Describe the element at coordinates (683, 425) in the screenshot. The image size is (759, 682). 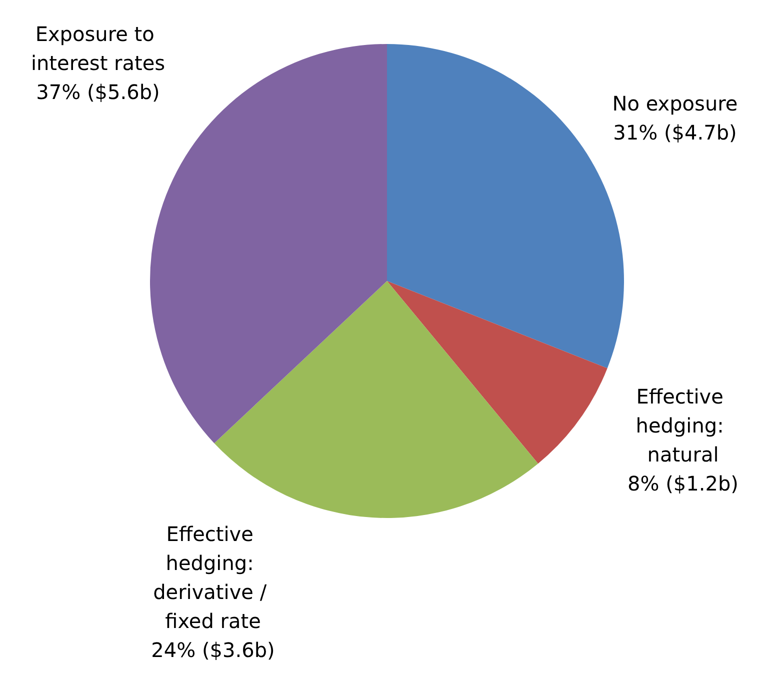
I see `slice-label: Effective hedging: natural` at that location.